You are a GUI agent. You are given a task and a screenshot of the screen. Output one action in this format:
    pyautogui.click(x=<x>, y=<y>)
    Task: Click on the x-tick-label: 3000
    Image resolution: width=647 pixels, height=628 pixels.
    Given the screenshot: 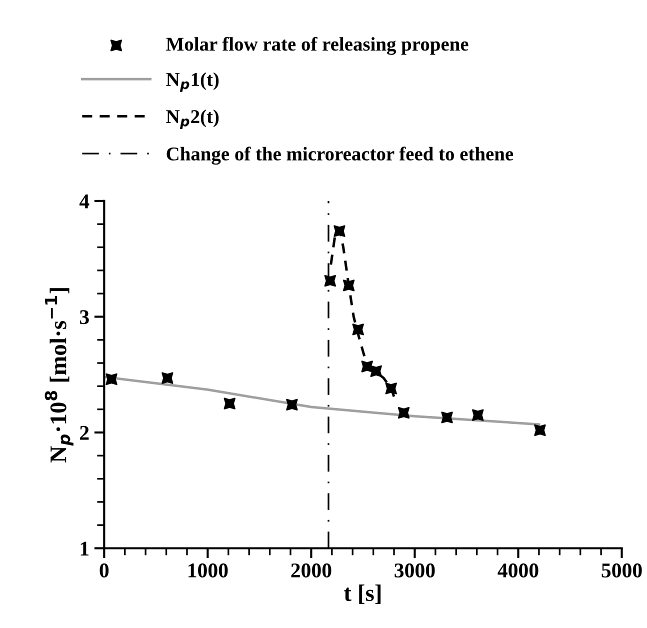 What is the action you would take?
    pyautogui.click(x=414, y=570)
    